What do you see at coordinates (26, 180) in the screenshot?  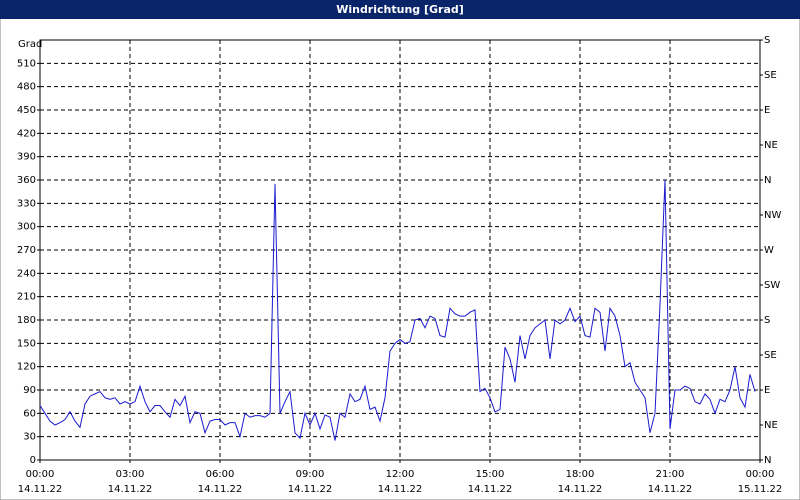 I see `y-tick-label: 360` at bounding box center [26, 180].